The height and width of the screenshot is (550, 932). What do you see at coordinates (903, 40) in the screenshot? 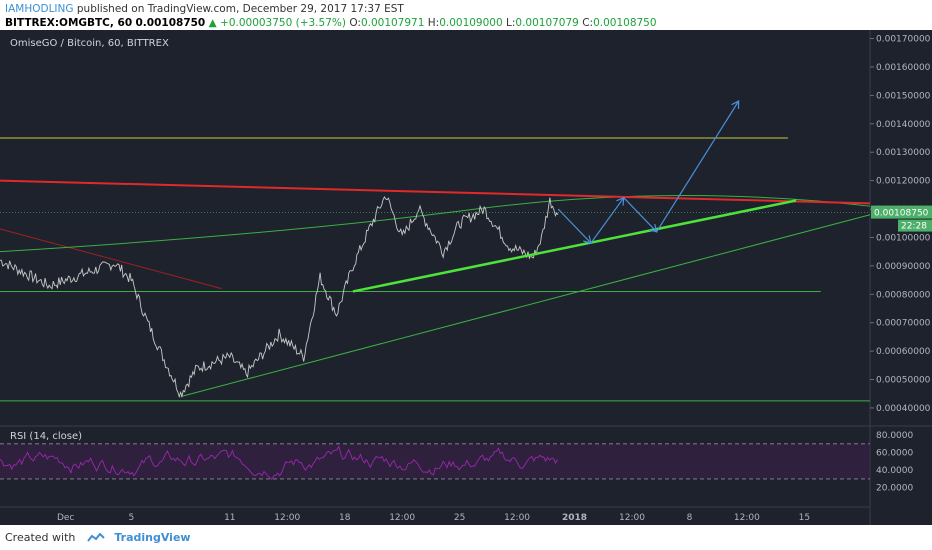
I see `price-tick-label: 0.00170000` at bounding box center [903, 40].